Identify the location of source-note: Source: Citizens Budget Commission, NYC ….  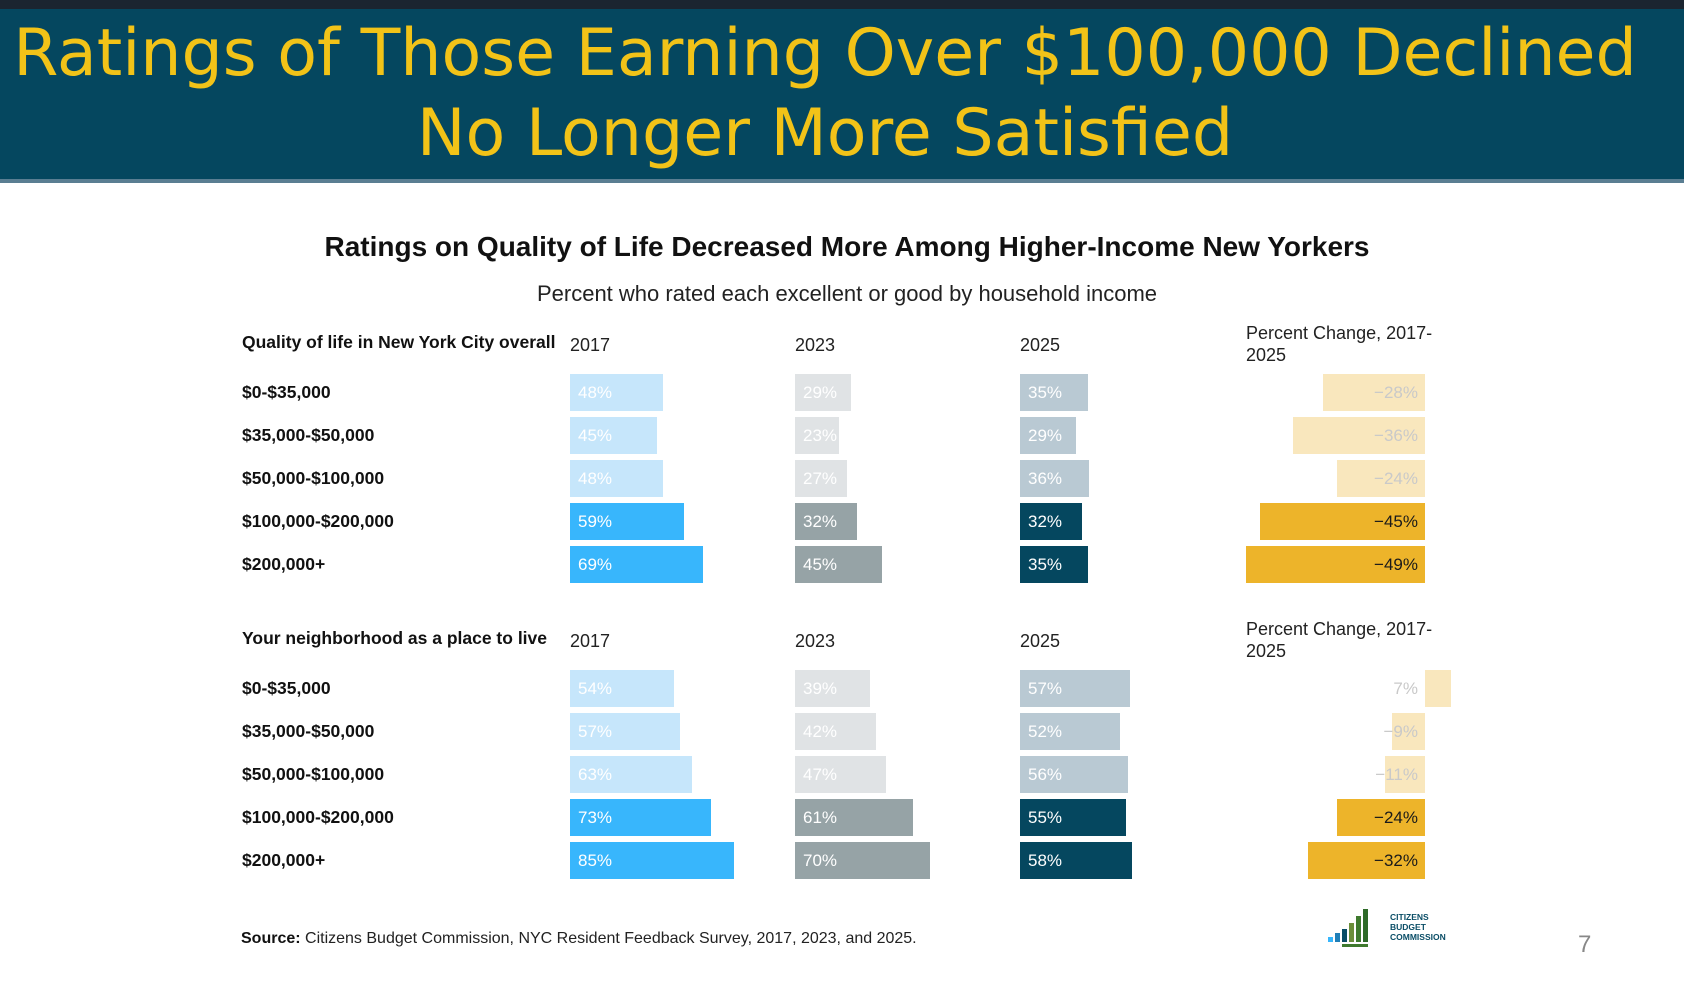
(579, 939).